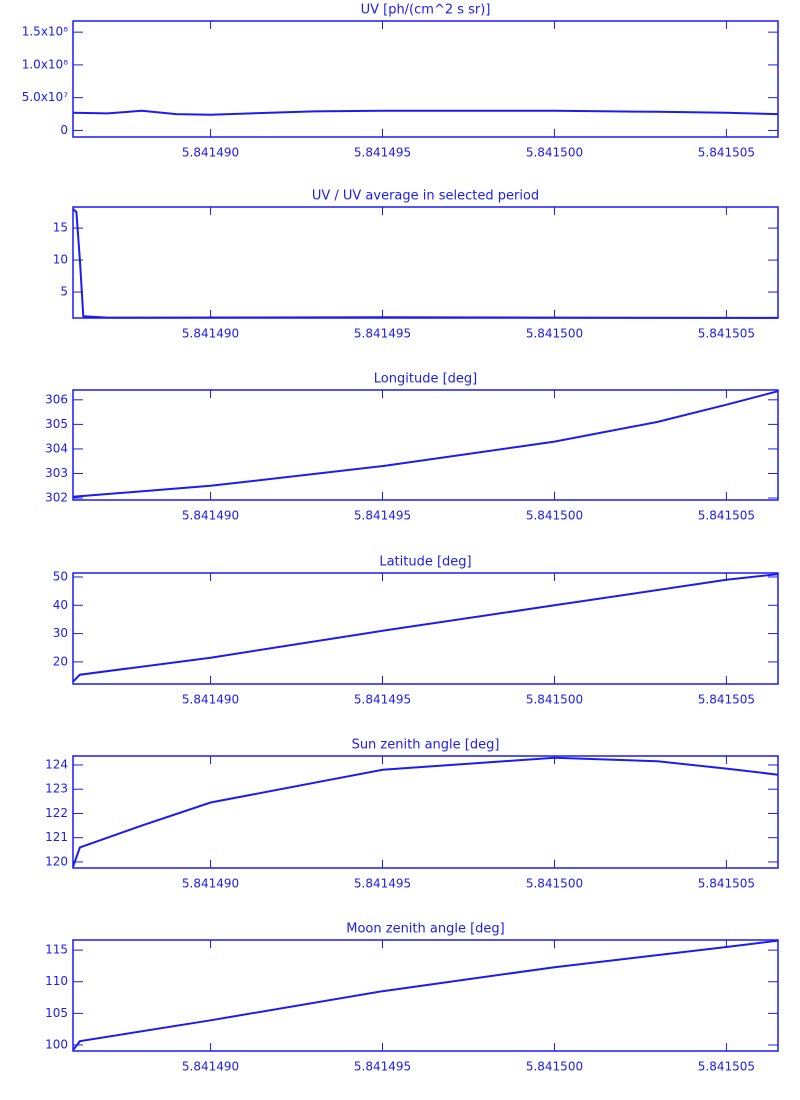 Image resolution: width=800 pixels, height=1100 pixels. What do you see at coordinates (56, 498) in the screenshot?
I see `y-tick-label: 302` at bounding box center [56, 498].